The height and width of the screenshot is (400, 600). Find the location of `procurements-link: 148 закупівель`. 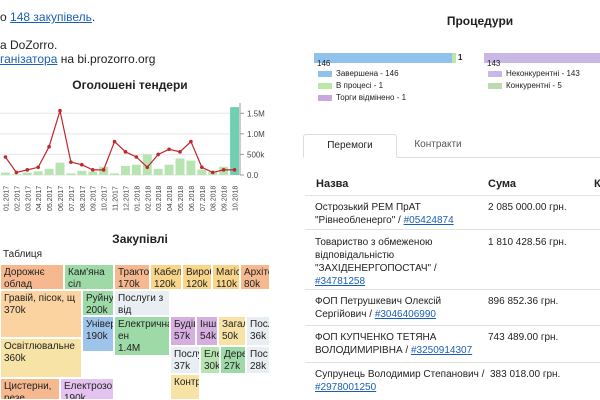

procurements-link: 148 закупівель is located at coordinates (51, 17).